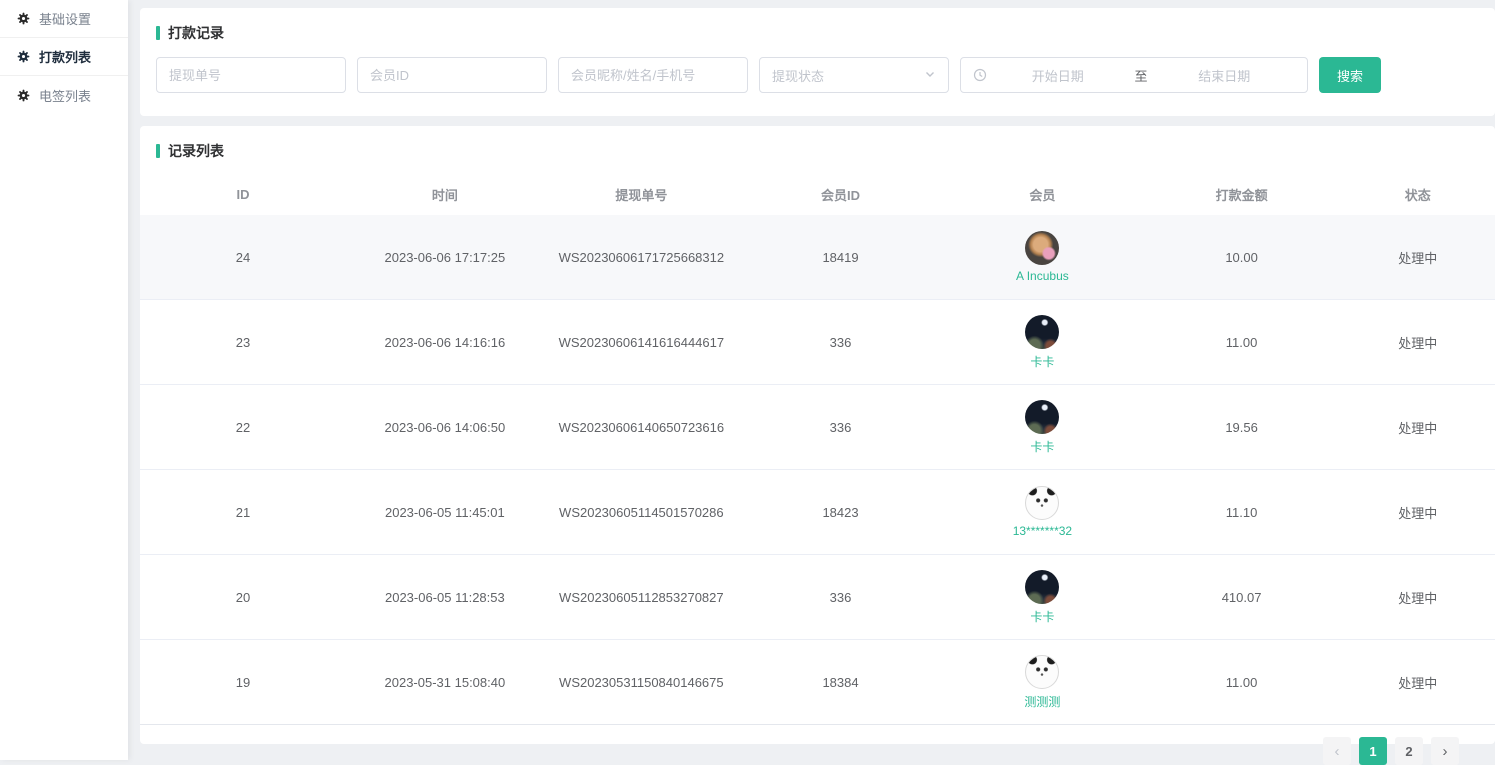  What do you see at coordinates (445, 257) in the screenshot?
I see `cell-time: 2023-06-06 17:17:25` at bounding box center [445, 257].